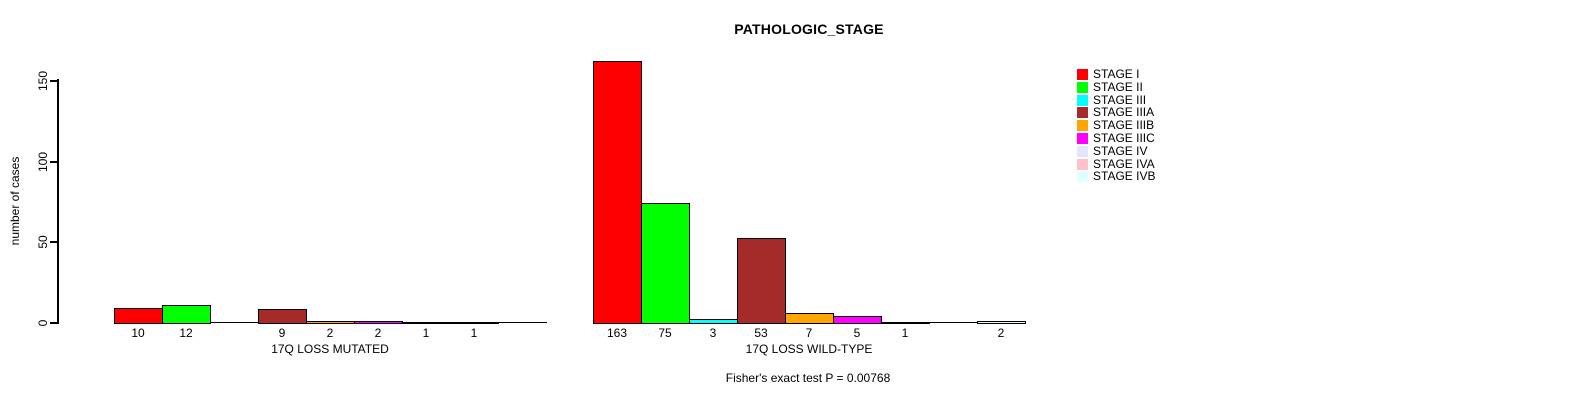  I want to click on y-axis-line, so click(58, 201).